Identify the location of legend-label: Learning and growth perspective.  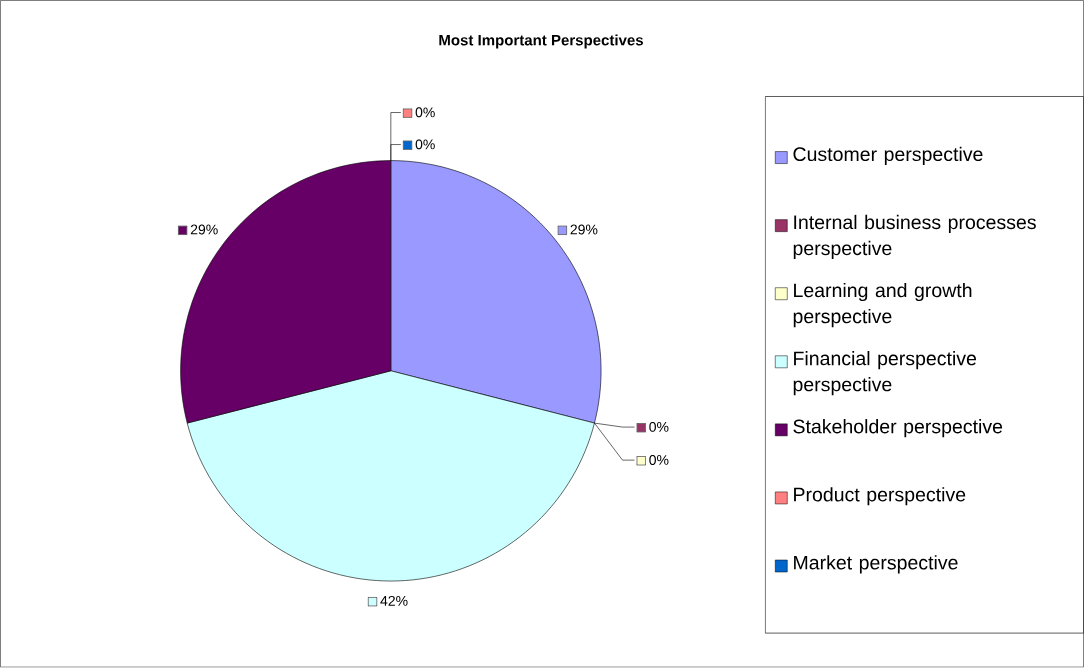
(882, 305).